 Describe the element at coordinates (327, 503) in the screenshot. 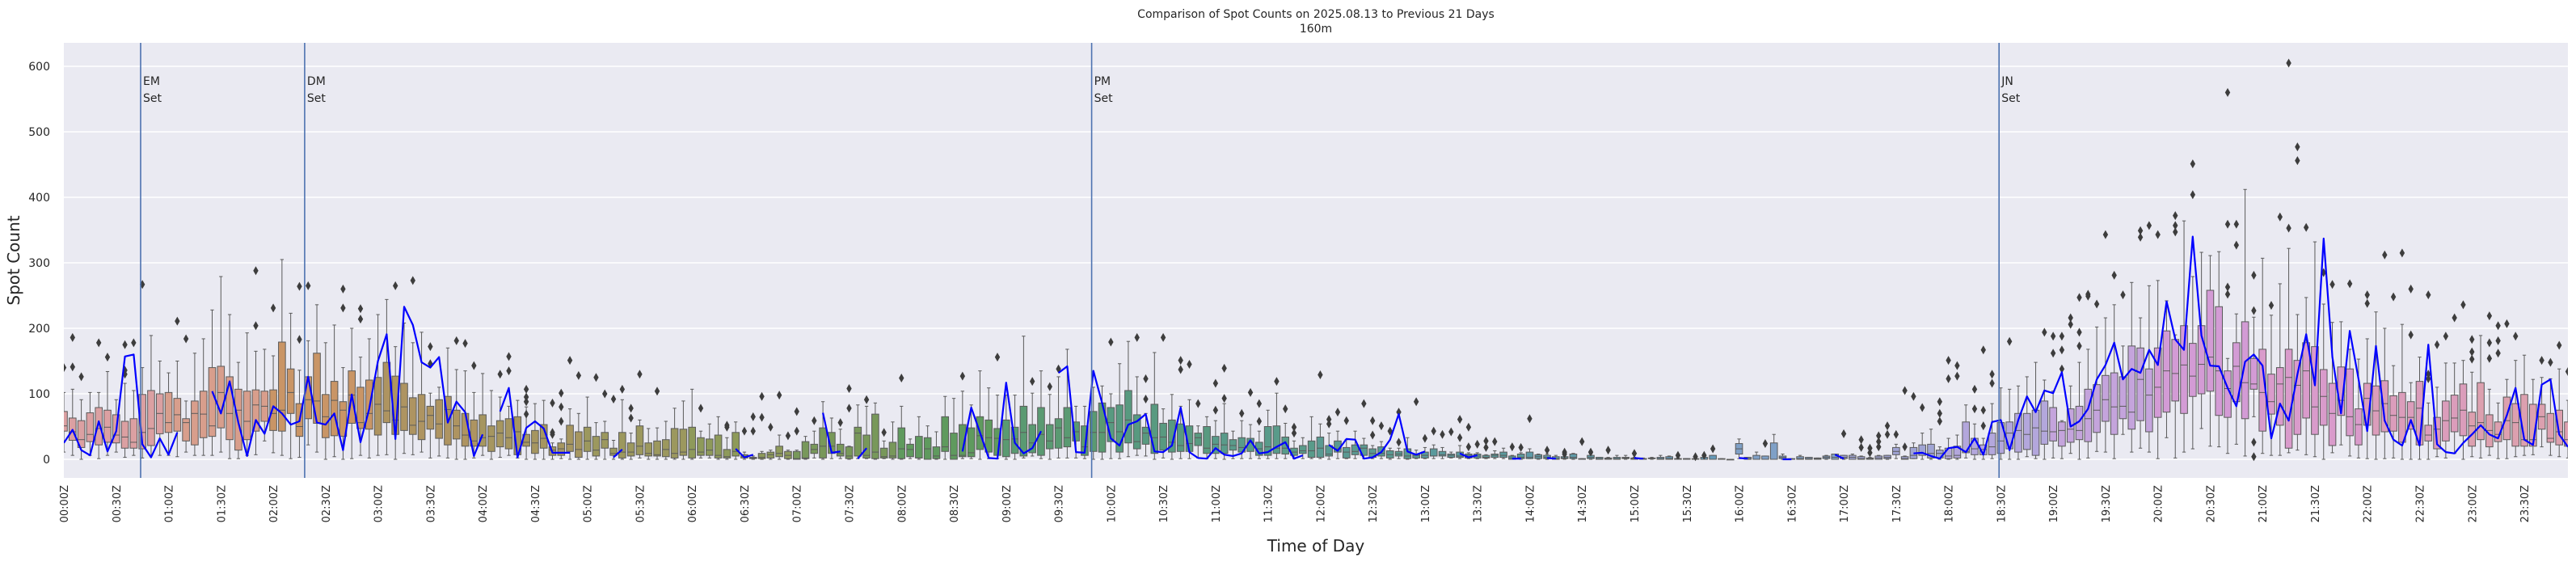

I see `x-tick-label: 02:30Z` at that location.